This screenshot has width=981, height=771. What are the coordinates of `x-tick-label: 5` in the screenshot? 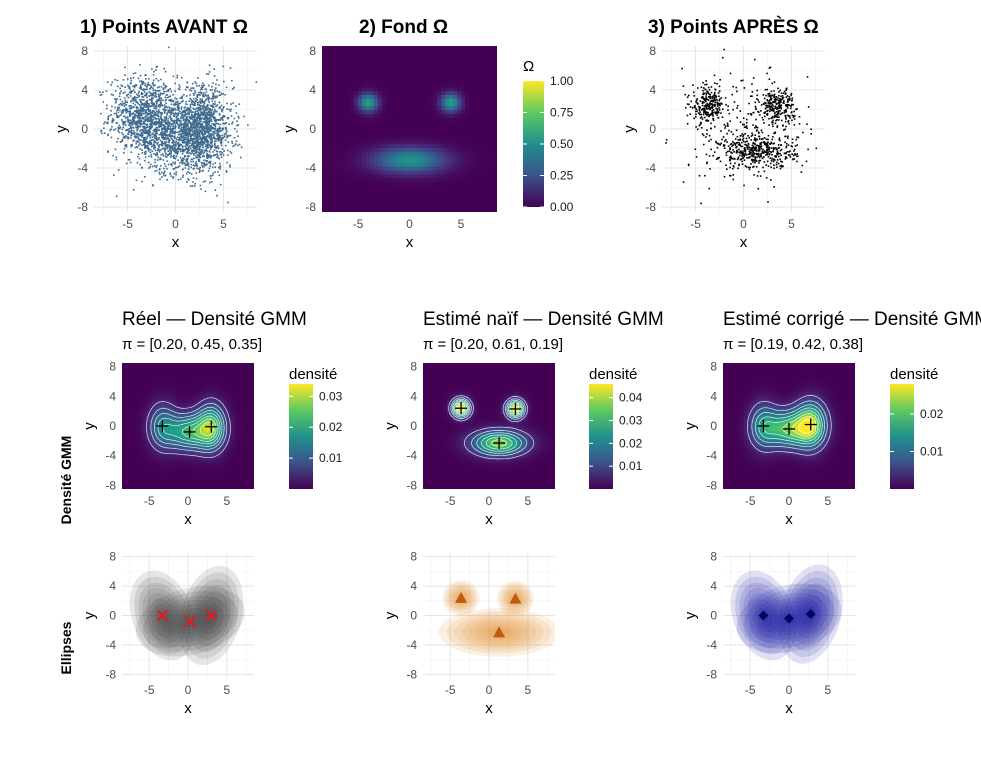 It's located at (461, 224).